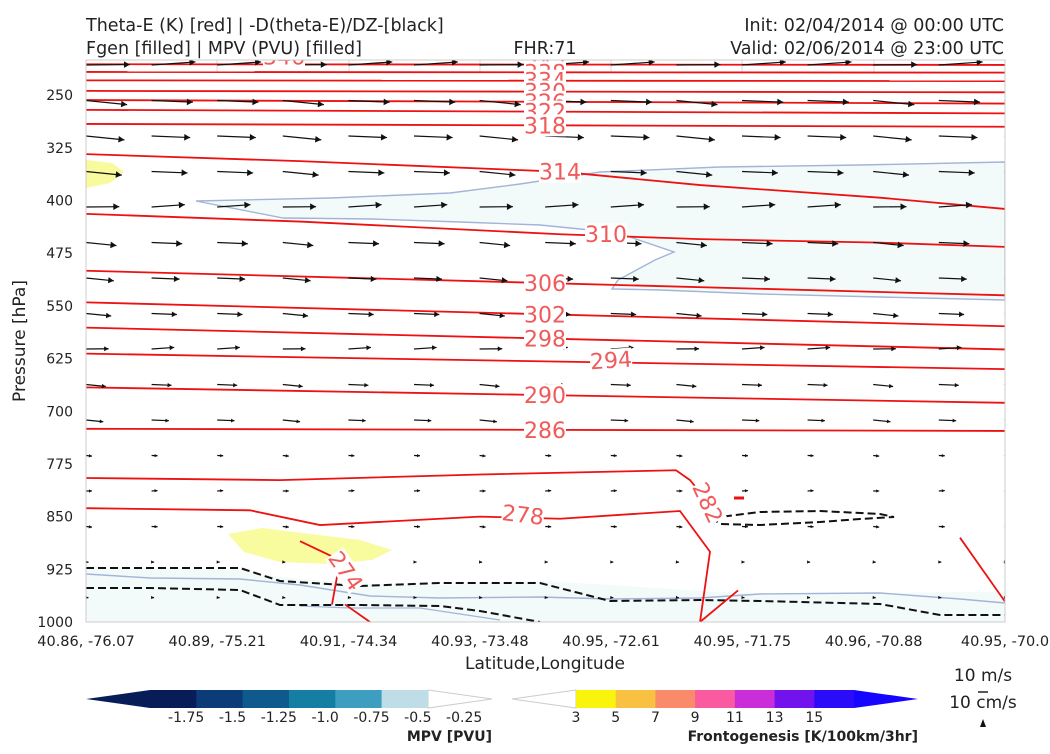 Image resolution: width=1050 pixels, height=754 pixels. Describe the element at coordinates (874, 26) in the screenshot. I see `init-label: Init: 02/04/2014 @ 00:00 UTC` at that location.